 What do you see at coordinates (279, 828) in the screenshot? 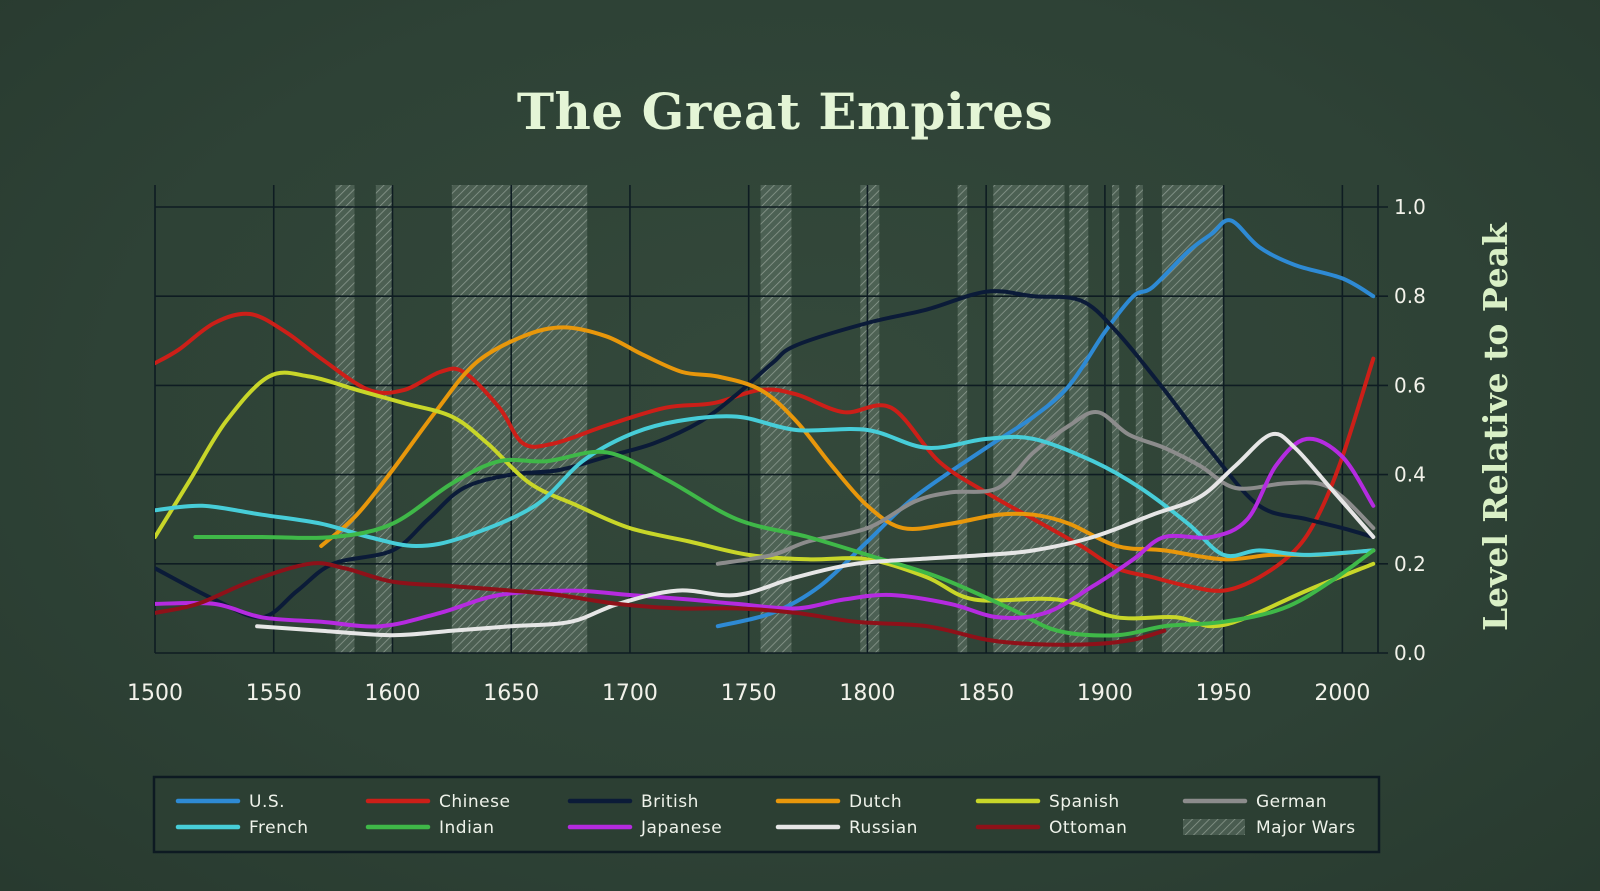
I see `legend-label-french: French` at bounding box center [279, 828].